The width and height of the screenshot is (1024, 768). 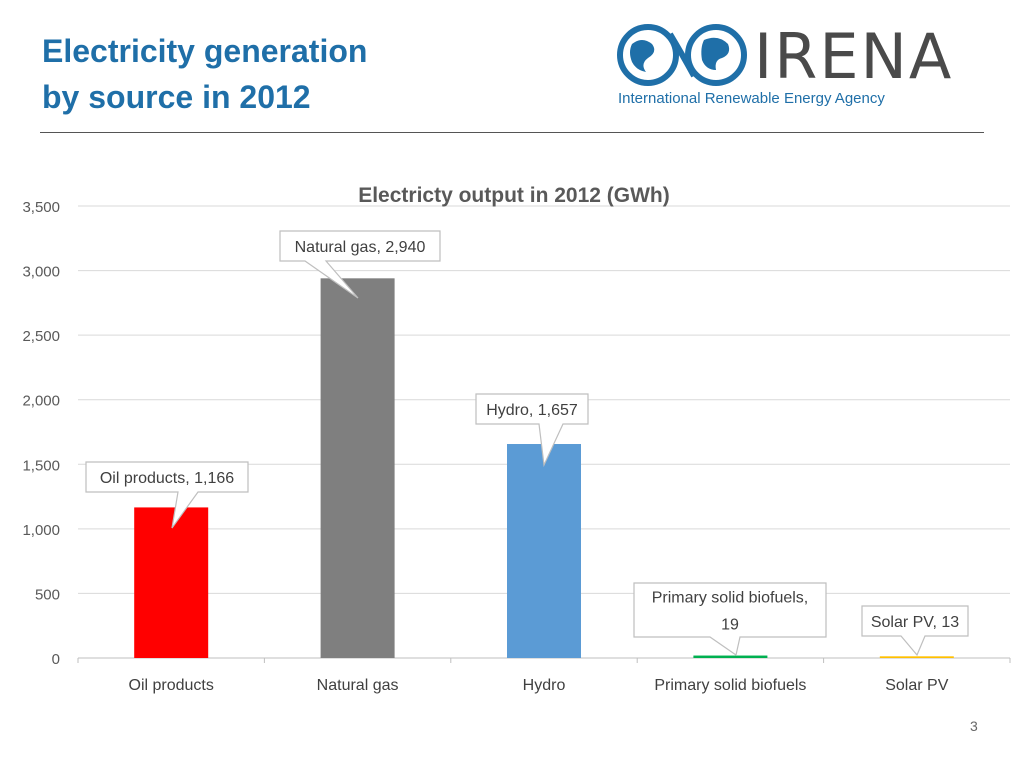 What do you see at coordinates (730, 685) in the screenshot?
I see `x-category-label: Primary solid biofuels` at bounding box center [730, 685].